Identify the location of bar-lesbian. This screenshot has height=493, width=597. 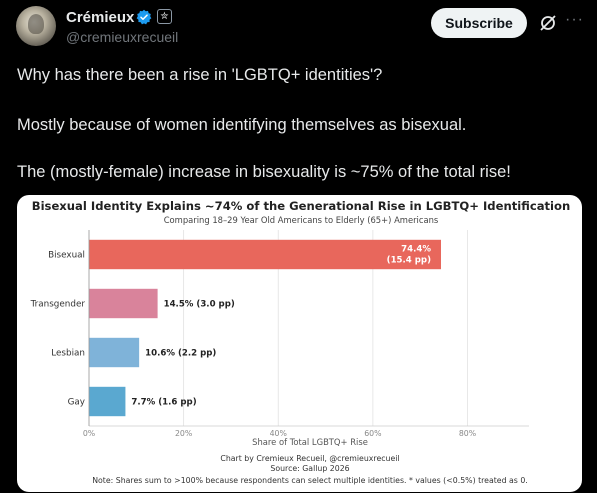
(114, 352).